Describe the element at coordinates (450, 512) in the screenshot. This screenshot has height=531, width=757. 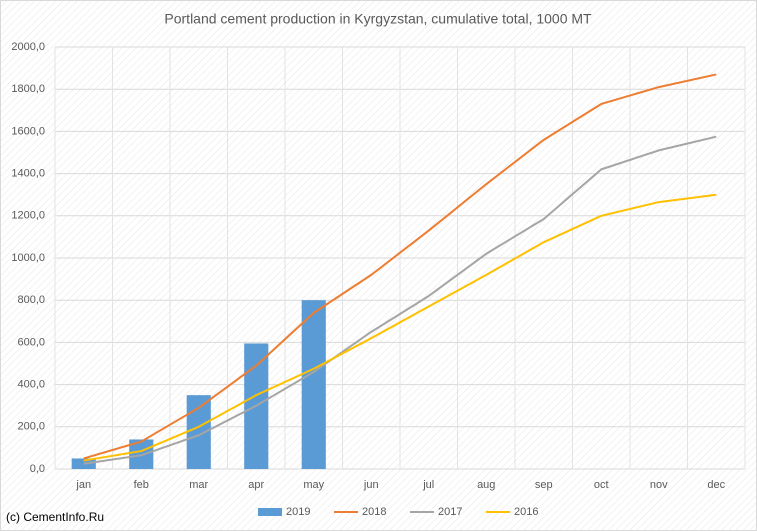
I see `legend-label: 2017` at that location.